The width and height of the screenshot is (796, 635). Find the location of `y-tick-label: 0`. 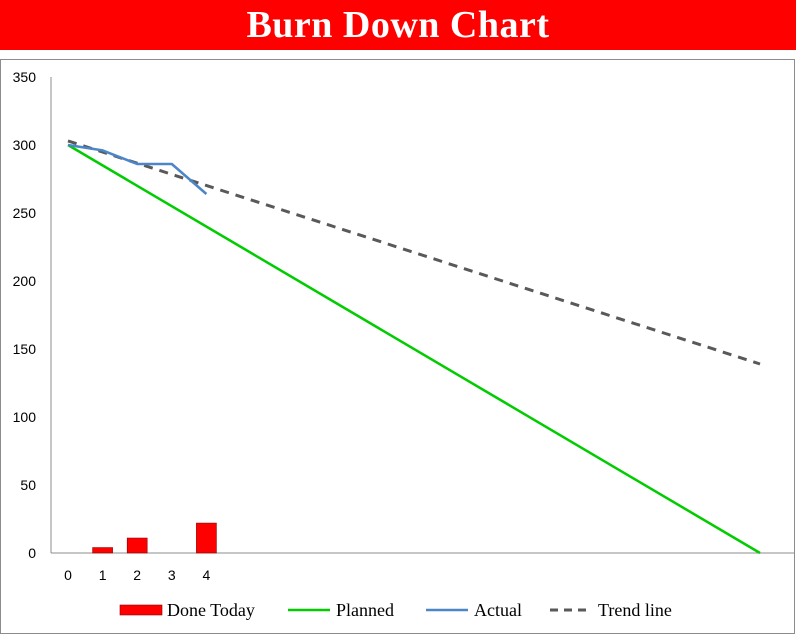

y-tick-label: 0 is located at coordinates (32, 553).